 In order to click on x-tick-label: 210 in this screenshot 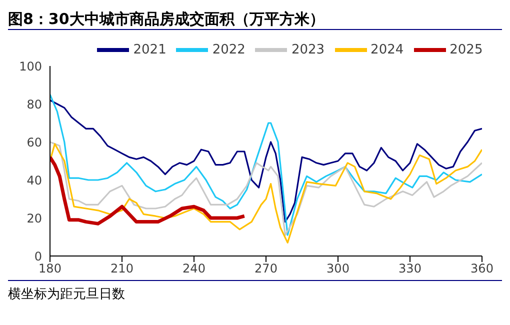, I will do `click(122, 269)`.